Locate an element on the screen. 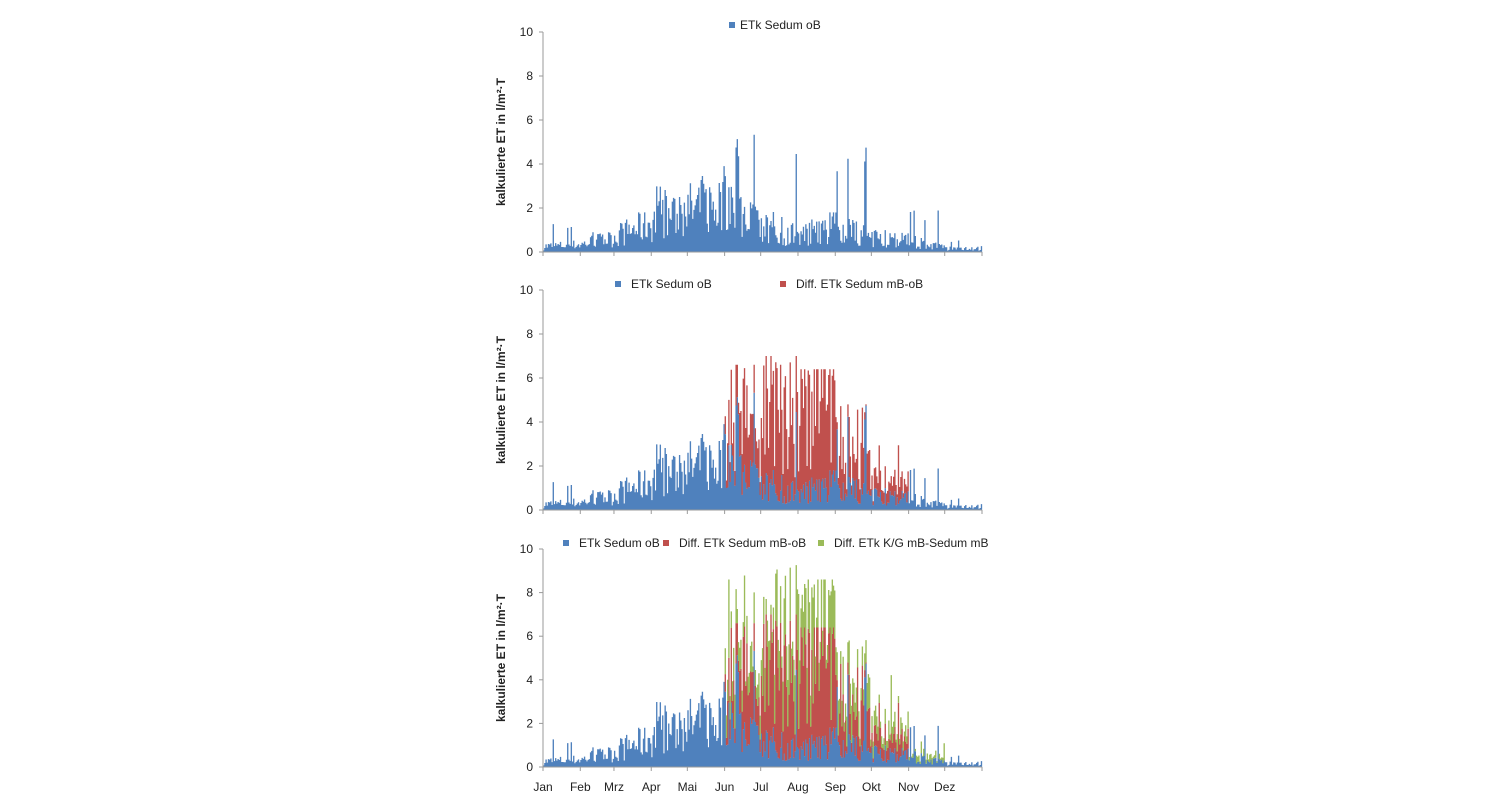  x-tick-label: Mai is located at coordinates (687, 787).